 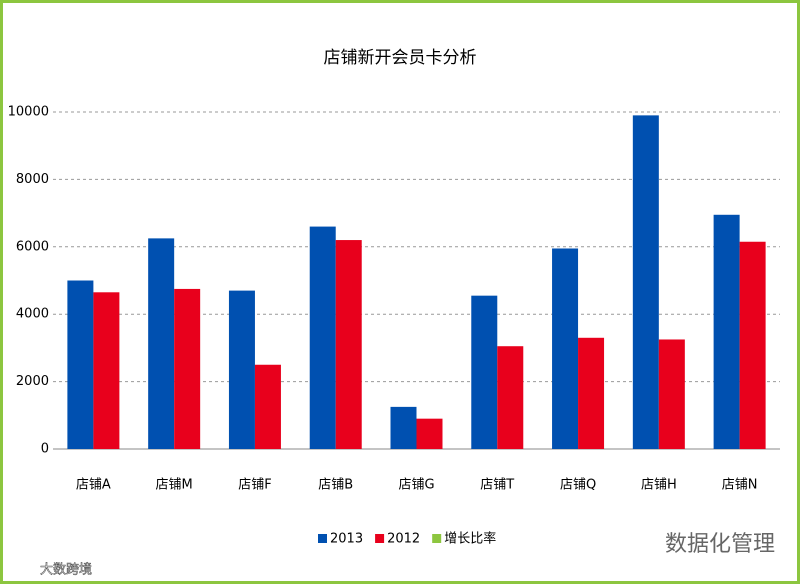 What do you see at coordinates (32, 179) in the screenshot?
I see `y-tick-label: 8000` at bounding box center [32, 179].